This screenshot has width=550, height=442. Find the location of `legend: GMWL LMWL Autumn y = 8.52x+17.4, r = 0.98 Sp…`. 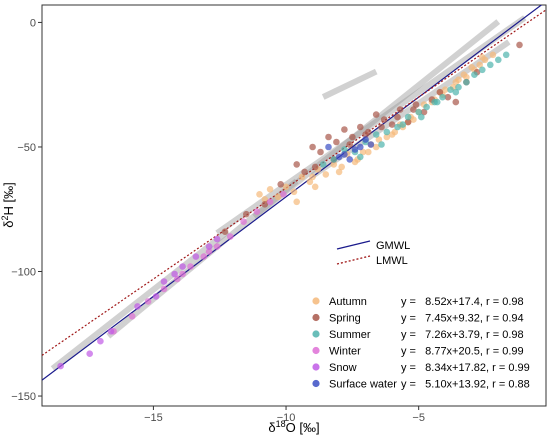

legend: GMWL LMWL Autumn y = 8.52x+17.4, r = 0.98 Sp… is located at coordinates (421, 315).